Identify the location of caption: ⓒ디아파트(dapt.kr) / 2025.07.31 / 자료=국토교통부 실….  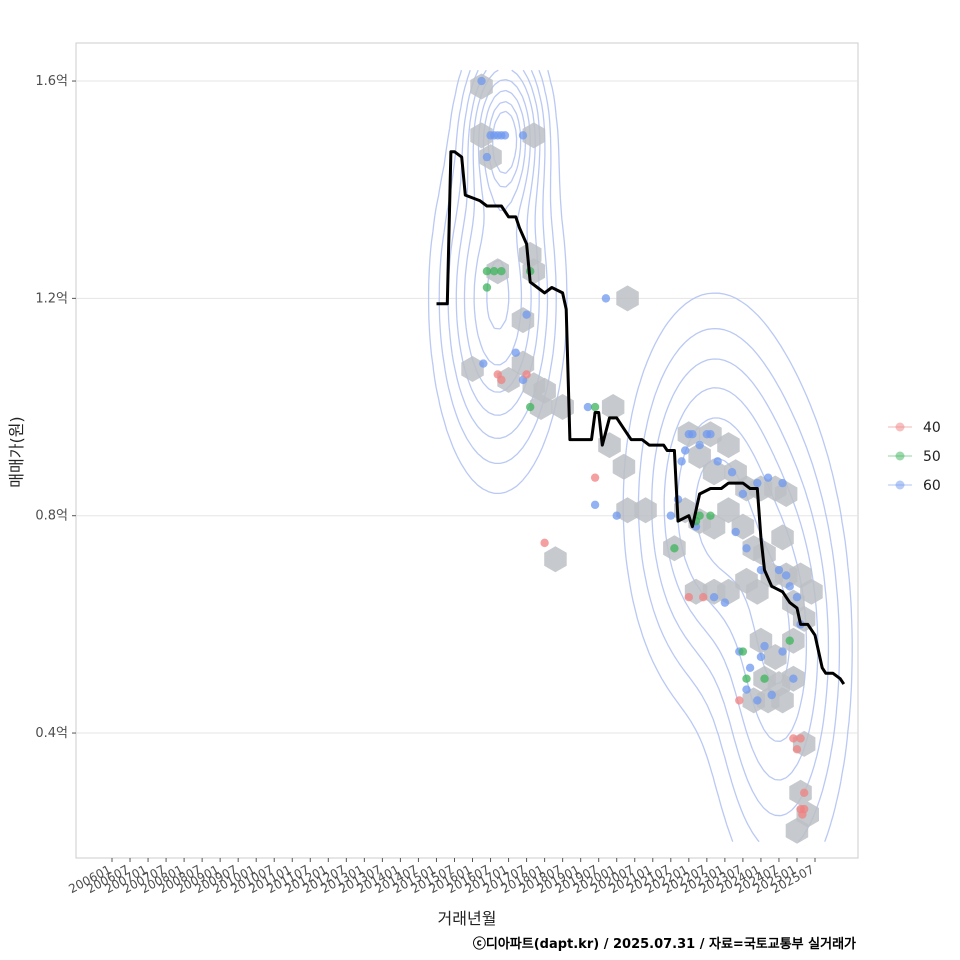
(664, 944).